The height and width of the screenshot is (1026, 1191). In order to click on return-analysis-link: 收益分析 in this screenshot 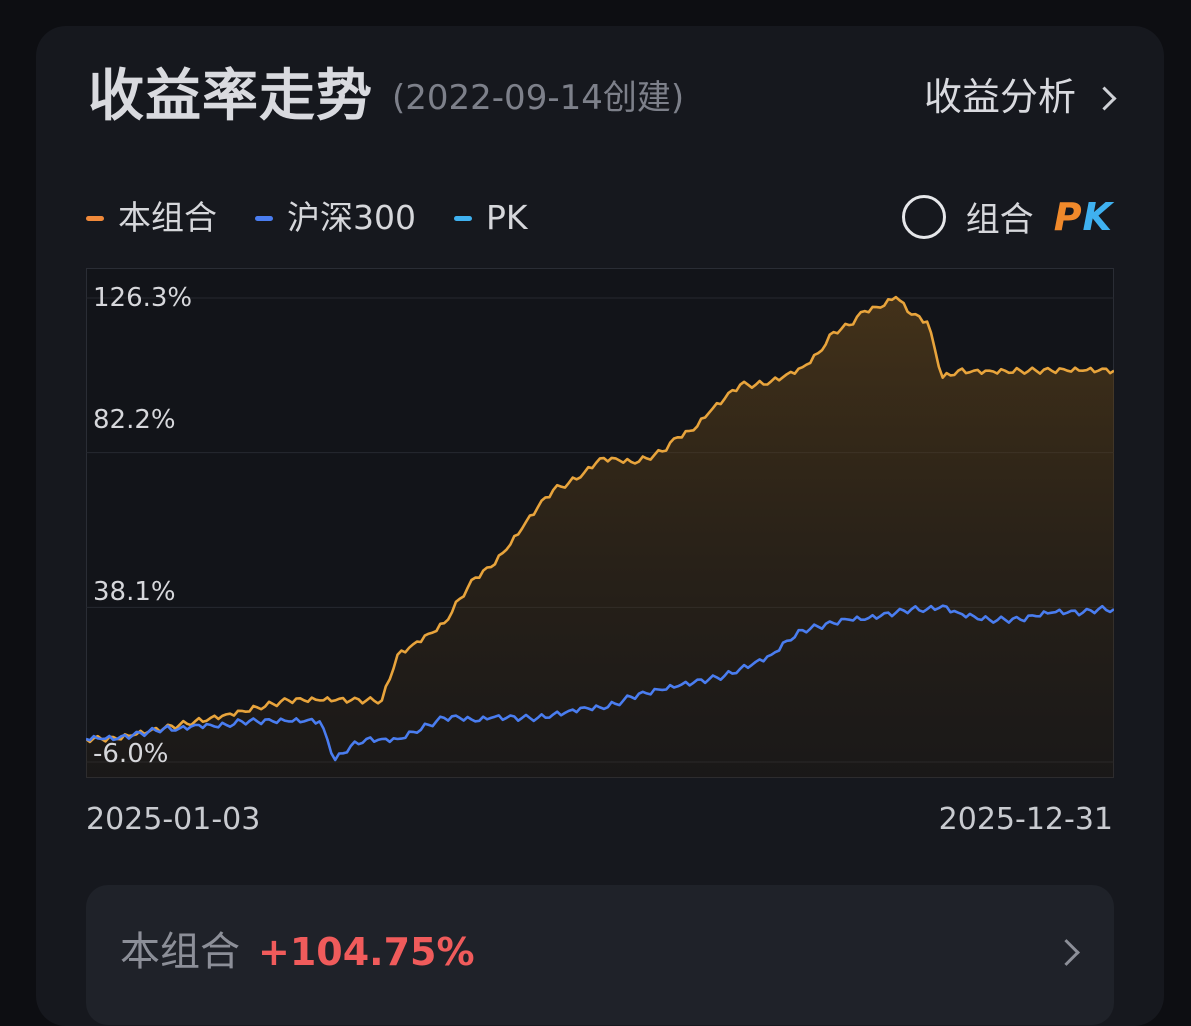, I will do `click(1020, 97)`.